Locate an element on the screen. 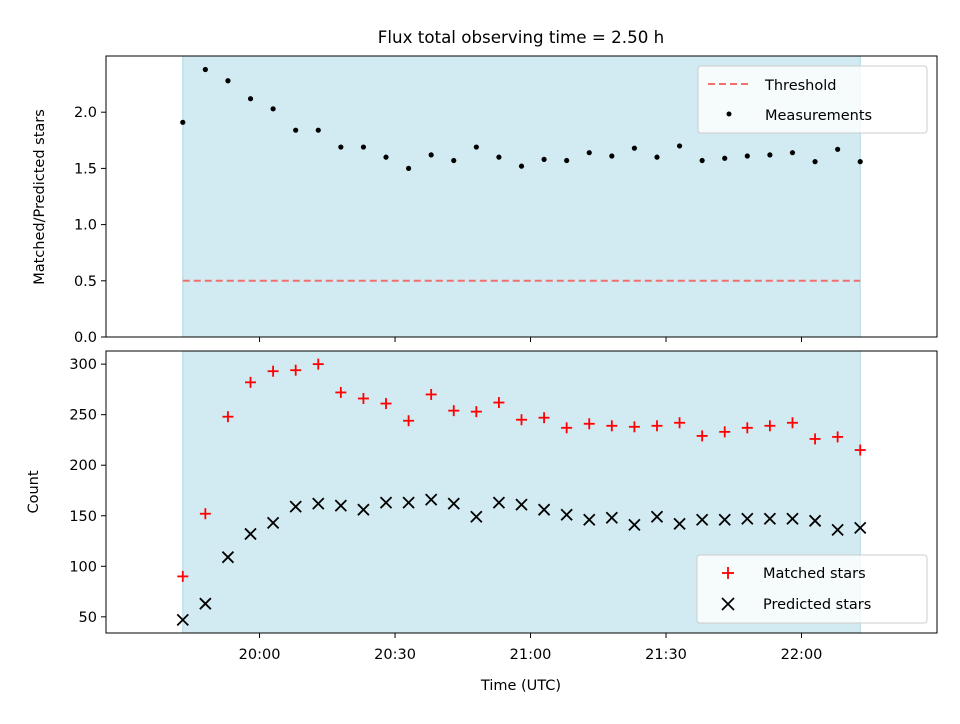  bottom-y-tick-label: 300 is located at coordinates (83, 365).